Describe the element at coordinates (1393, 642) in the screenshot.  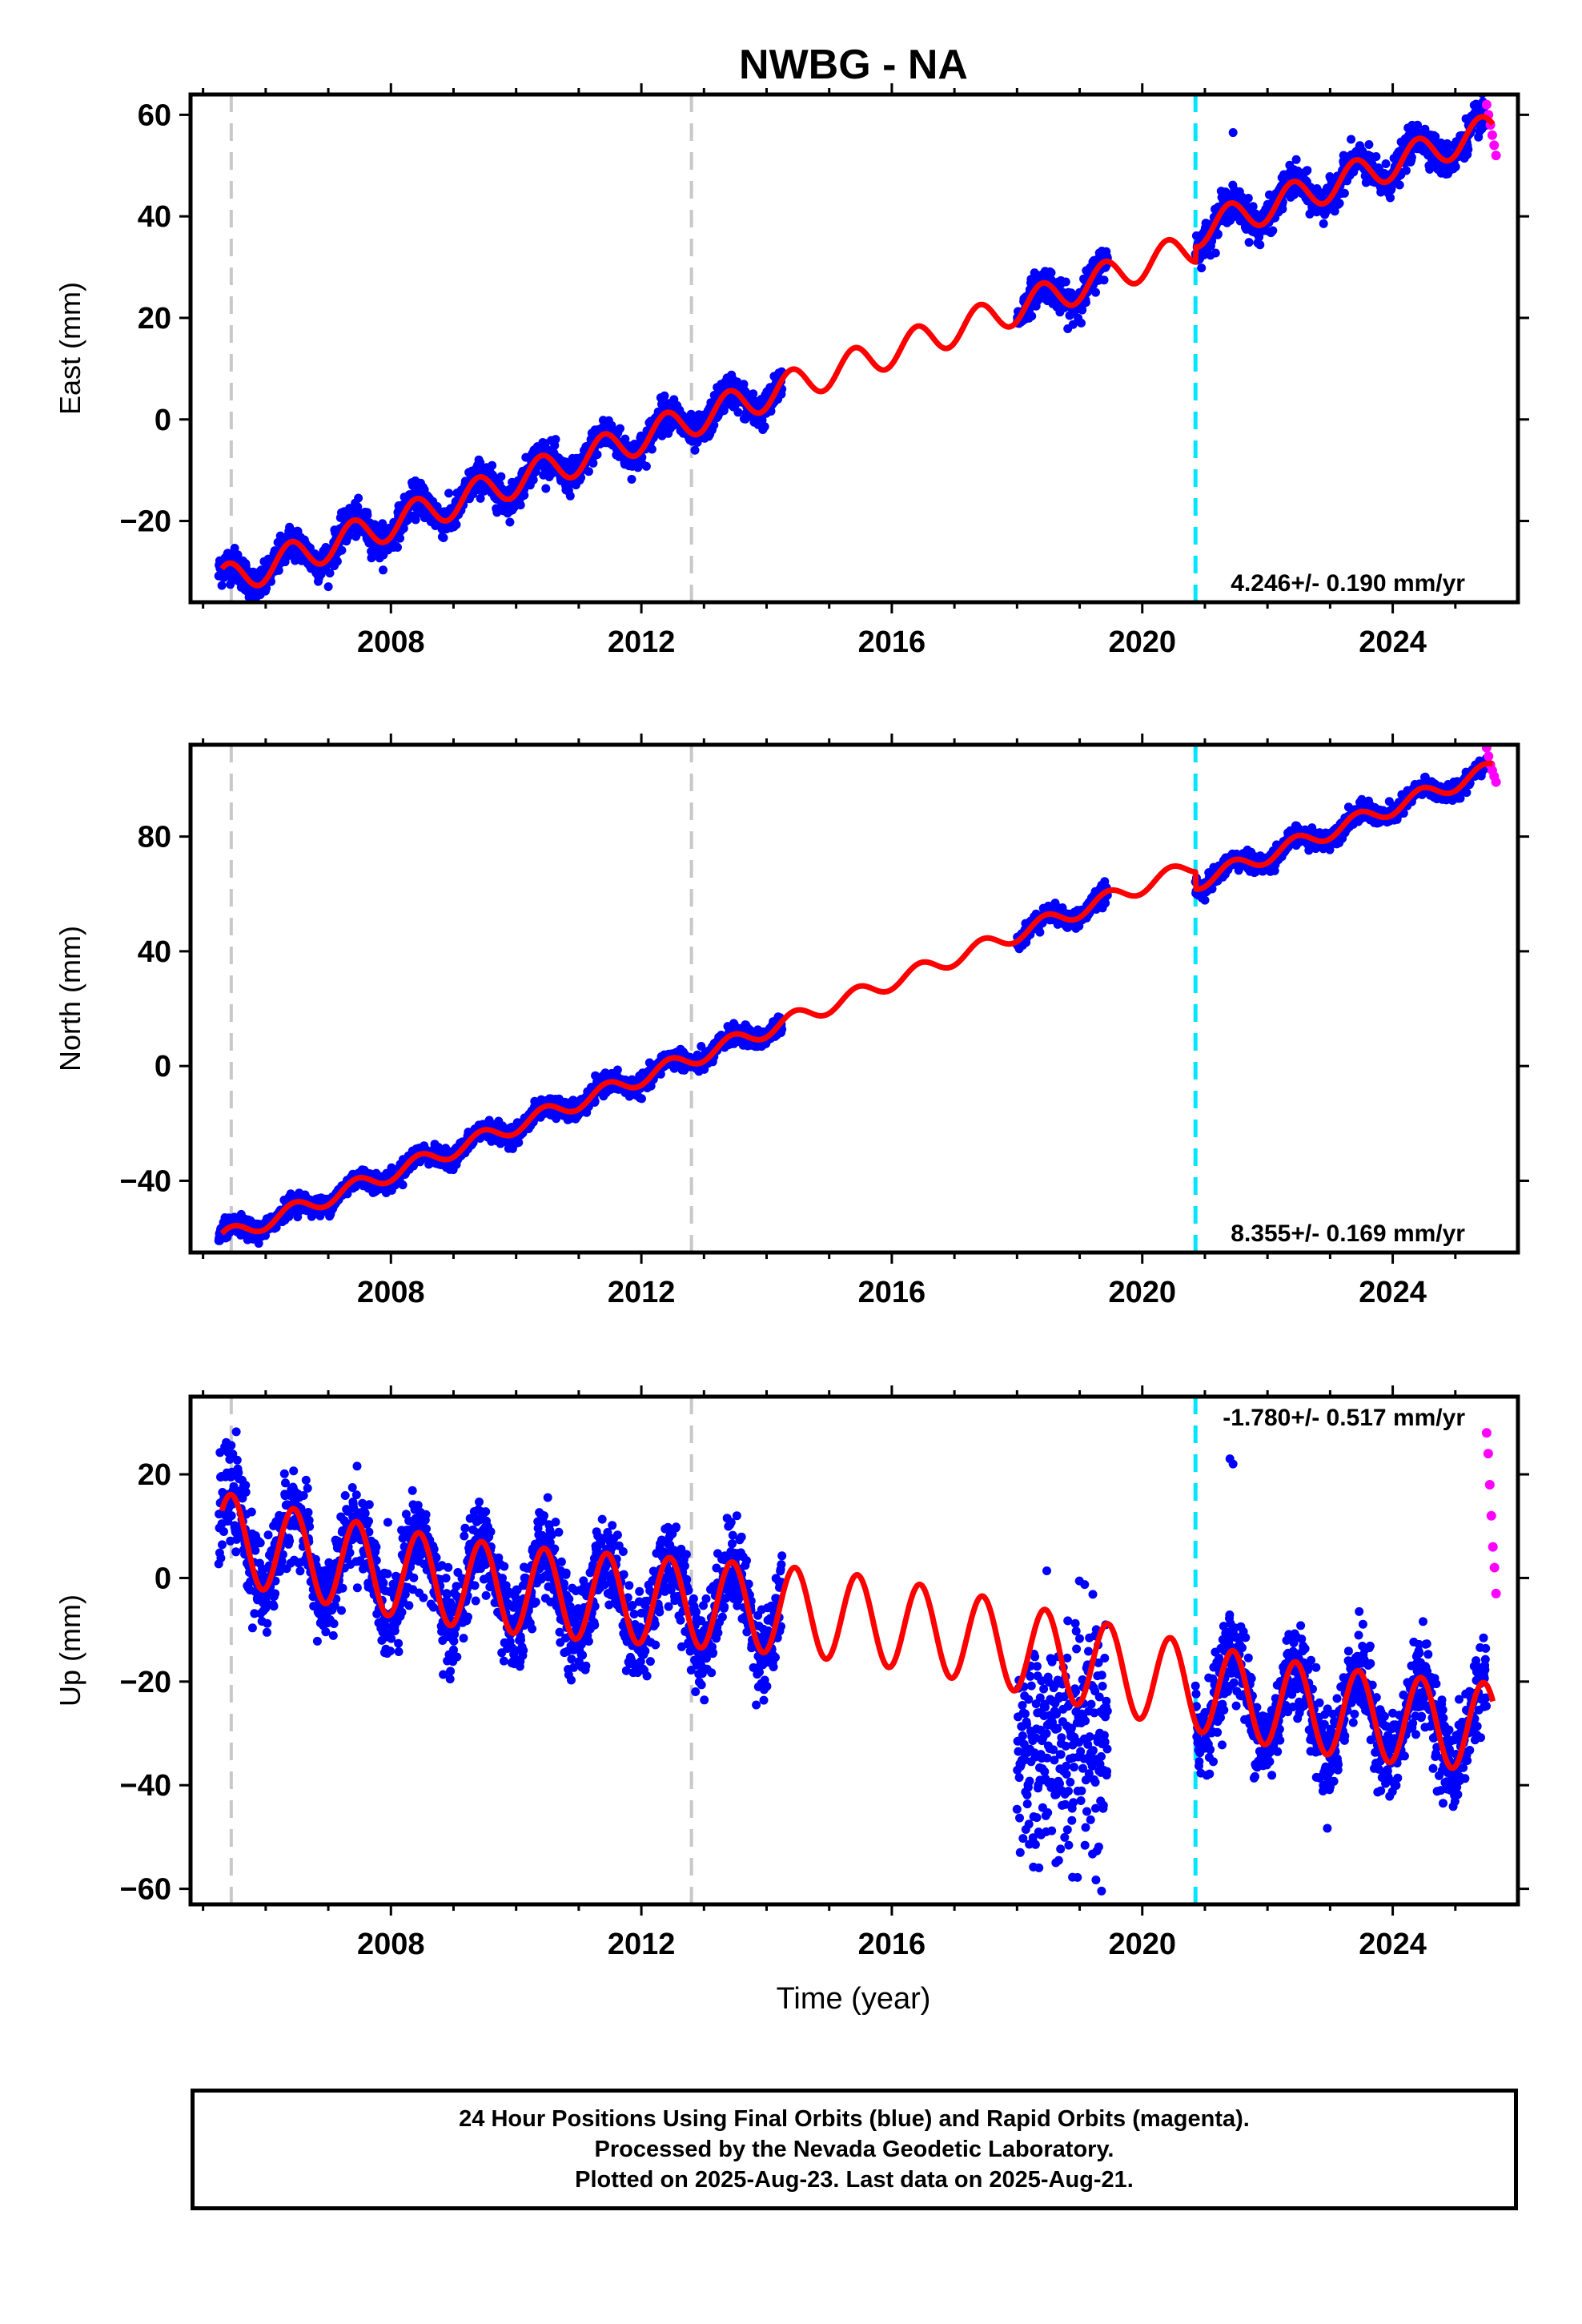
I see `east-x-tick-label: 2024` at that location.